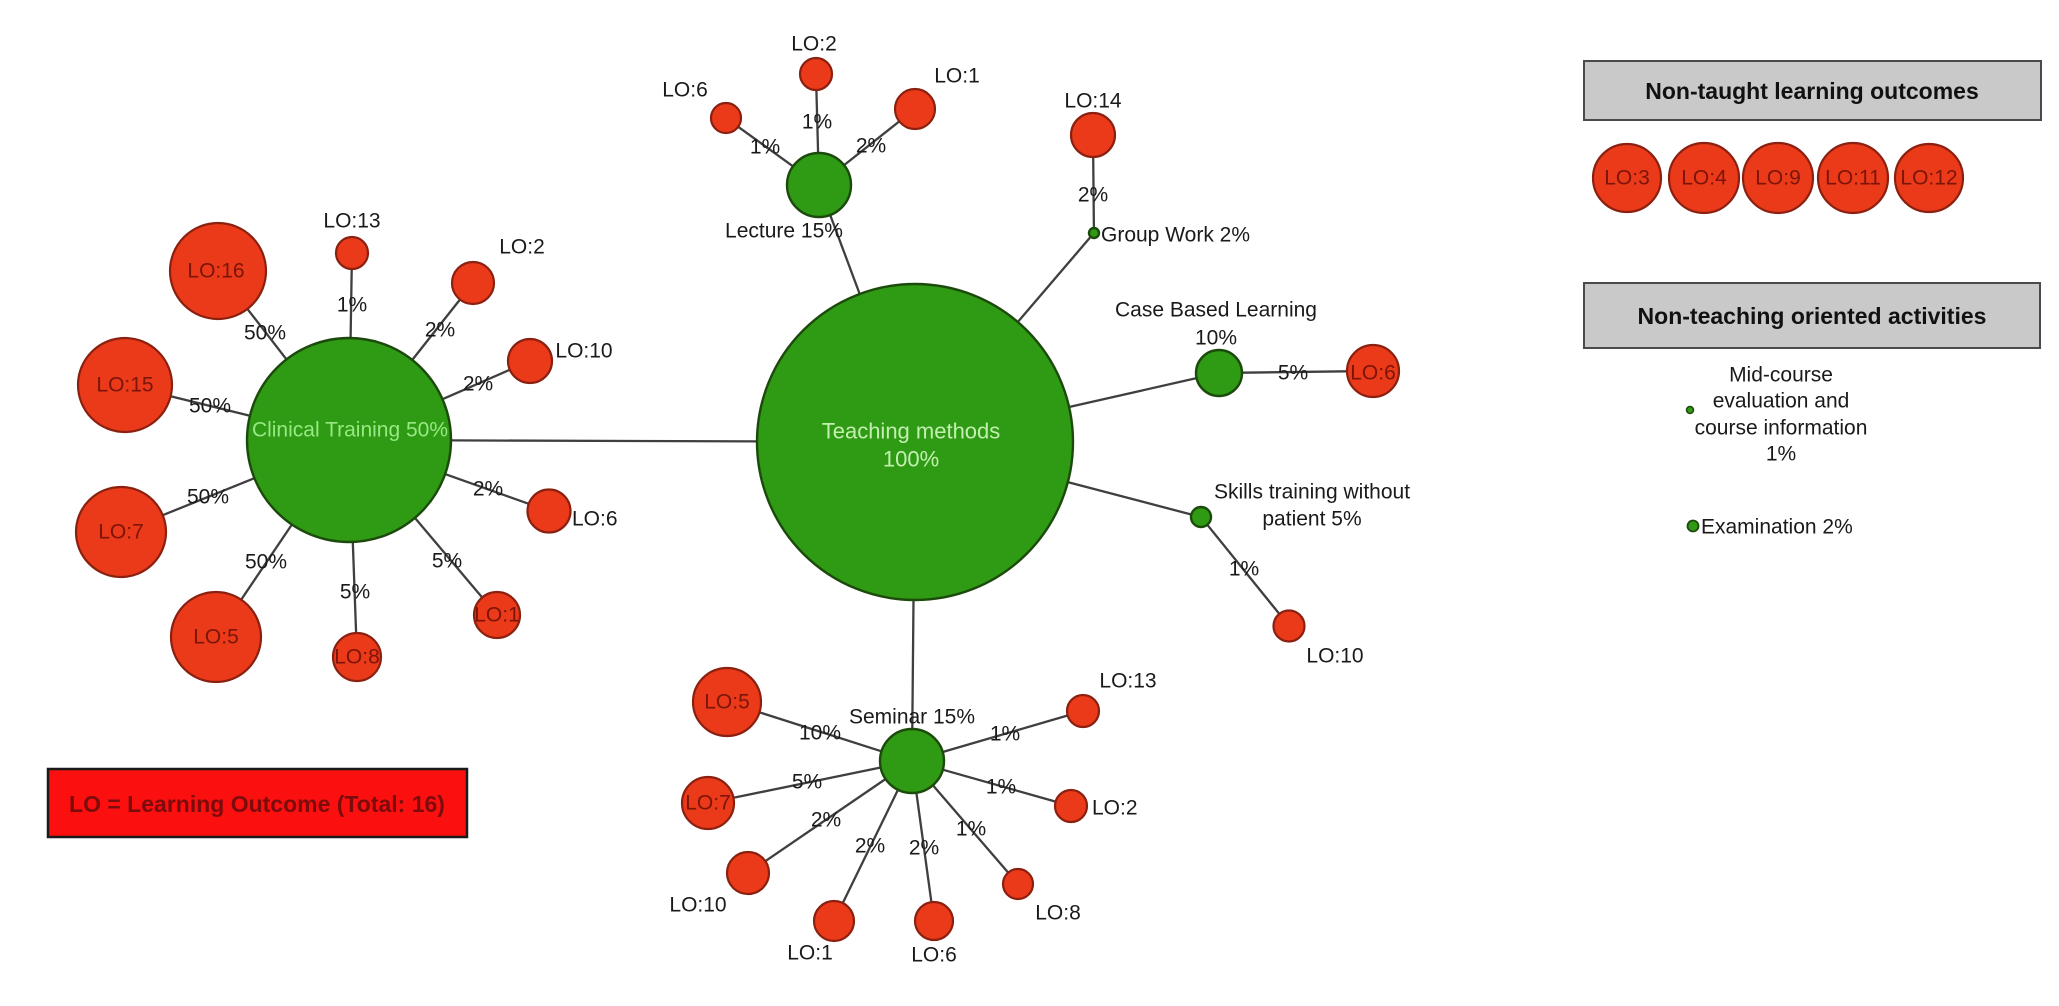 This screenshot has height=1006, width=2059. What do you see at coordinates (784, 231) in the screenshot?
I see `svg-text: Lecture 15%` at bounding box center [784, 231].